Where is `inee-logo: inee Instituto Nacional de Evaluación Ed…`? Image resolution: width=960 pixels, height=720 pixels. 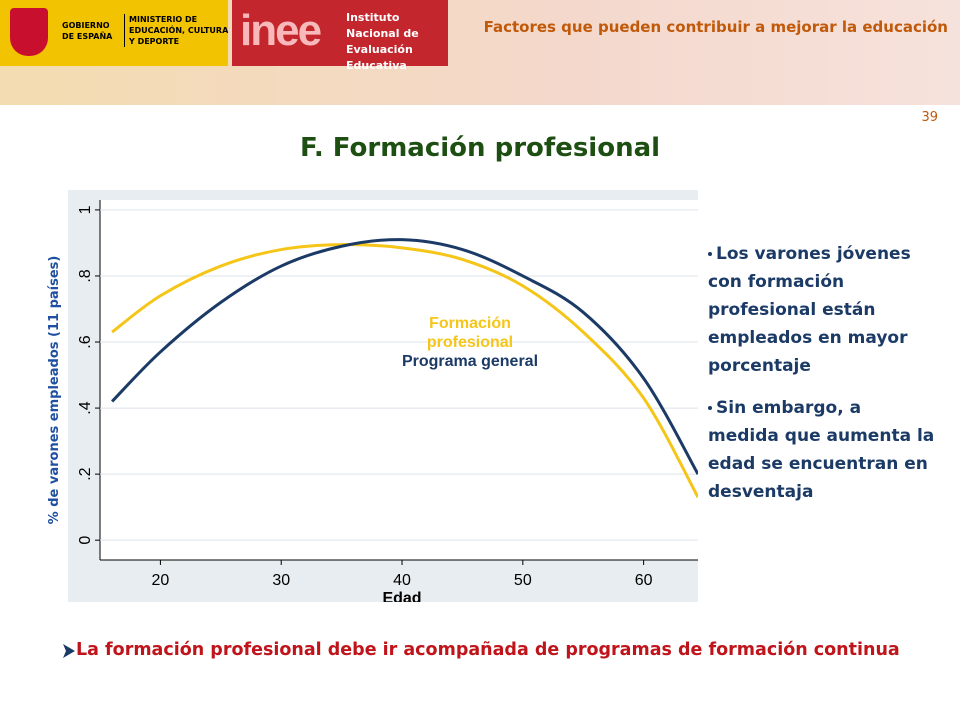 inee-logo: inee Instituto Nacional de Evaluación Ed… is located at coordinates (340, 36).